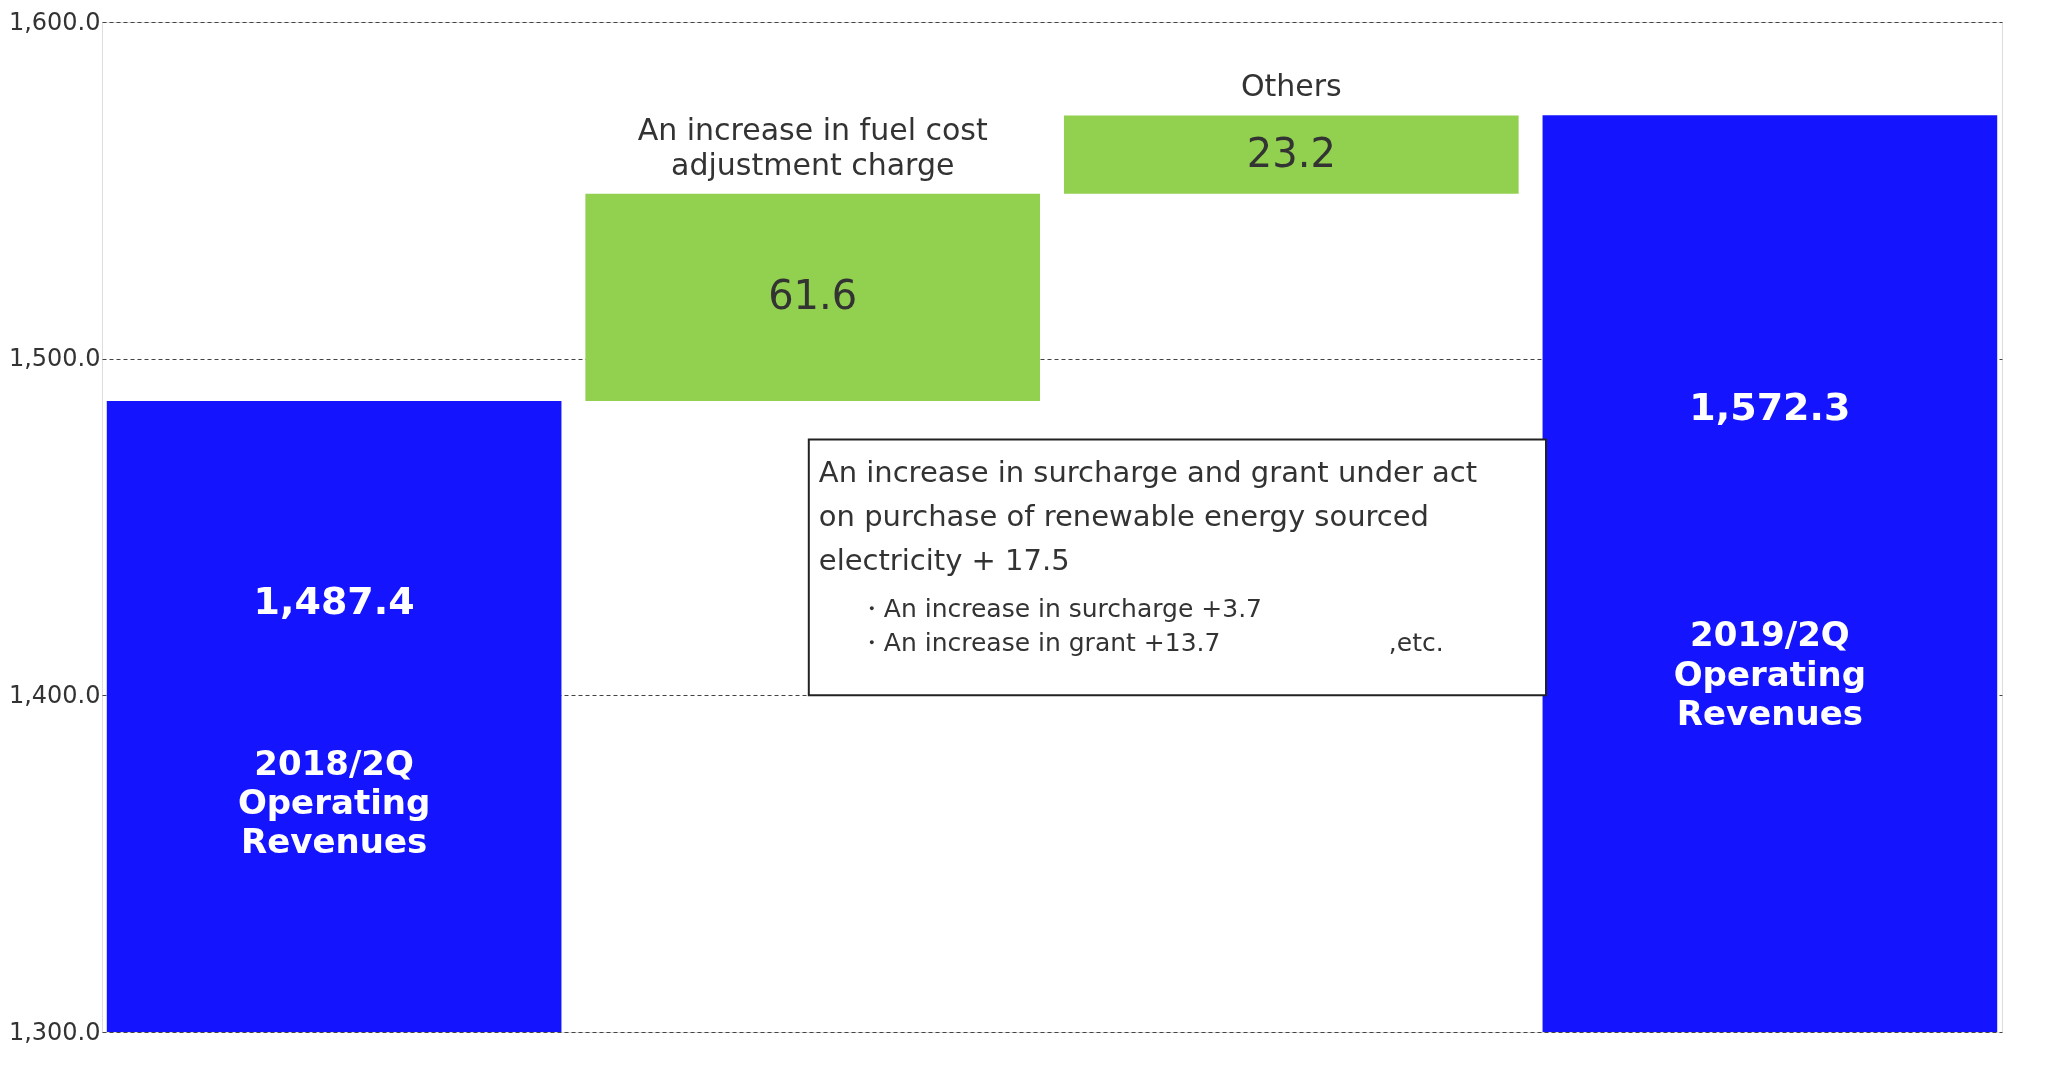 This screenshot has height=1077, width=2055. What do you see at coordinates (1039, 643) in the screenshot?
I see `annotation: ・An increase in grant +13.7` at bounding box center [1039, 643].